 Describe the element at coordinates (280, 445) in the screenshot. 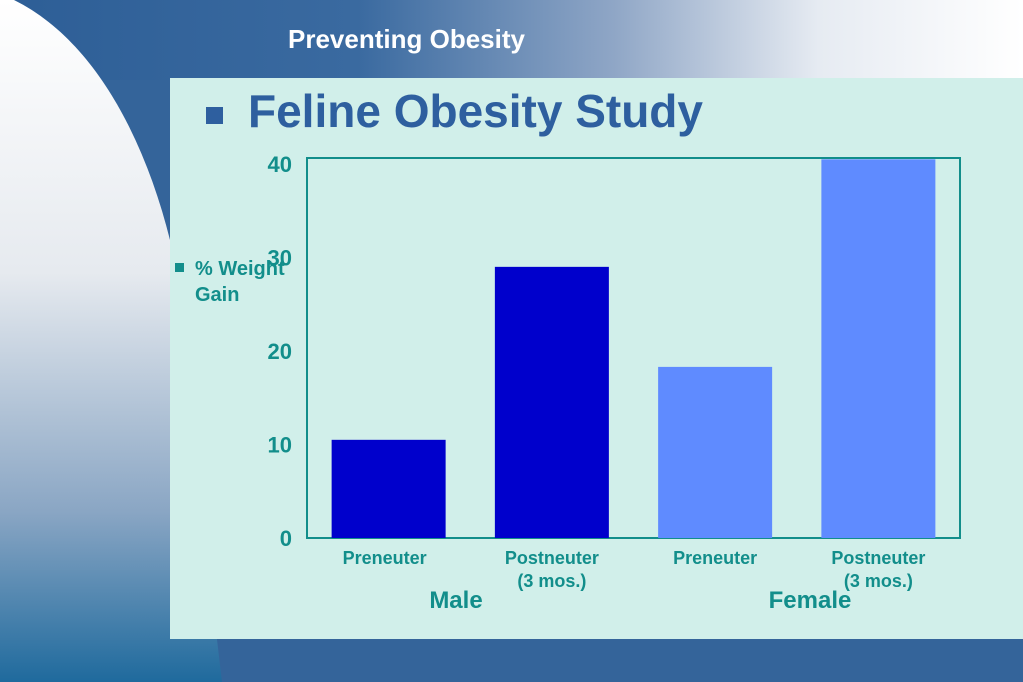

I see `y-tick-label: 10` at that location.